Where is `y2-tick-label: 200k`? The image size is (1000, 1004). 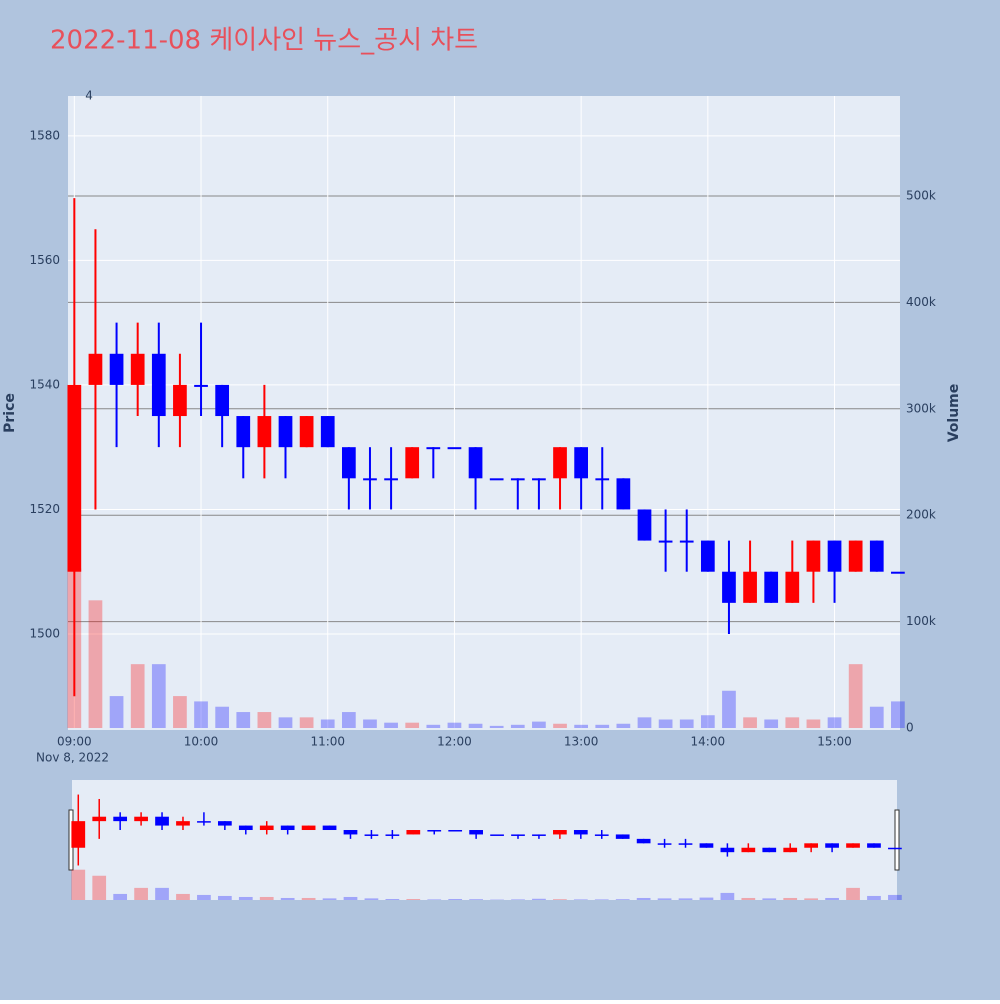
y2-tick-label: 200k is located at coordinates (921, 515).